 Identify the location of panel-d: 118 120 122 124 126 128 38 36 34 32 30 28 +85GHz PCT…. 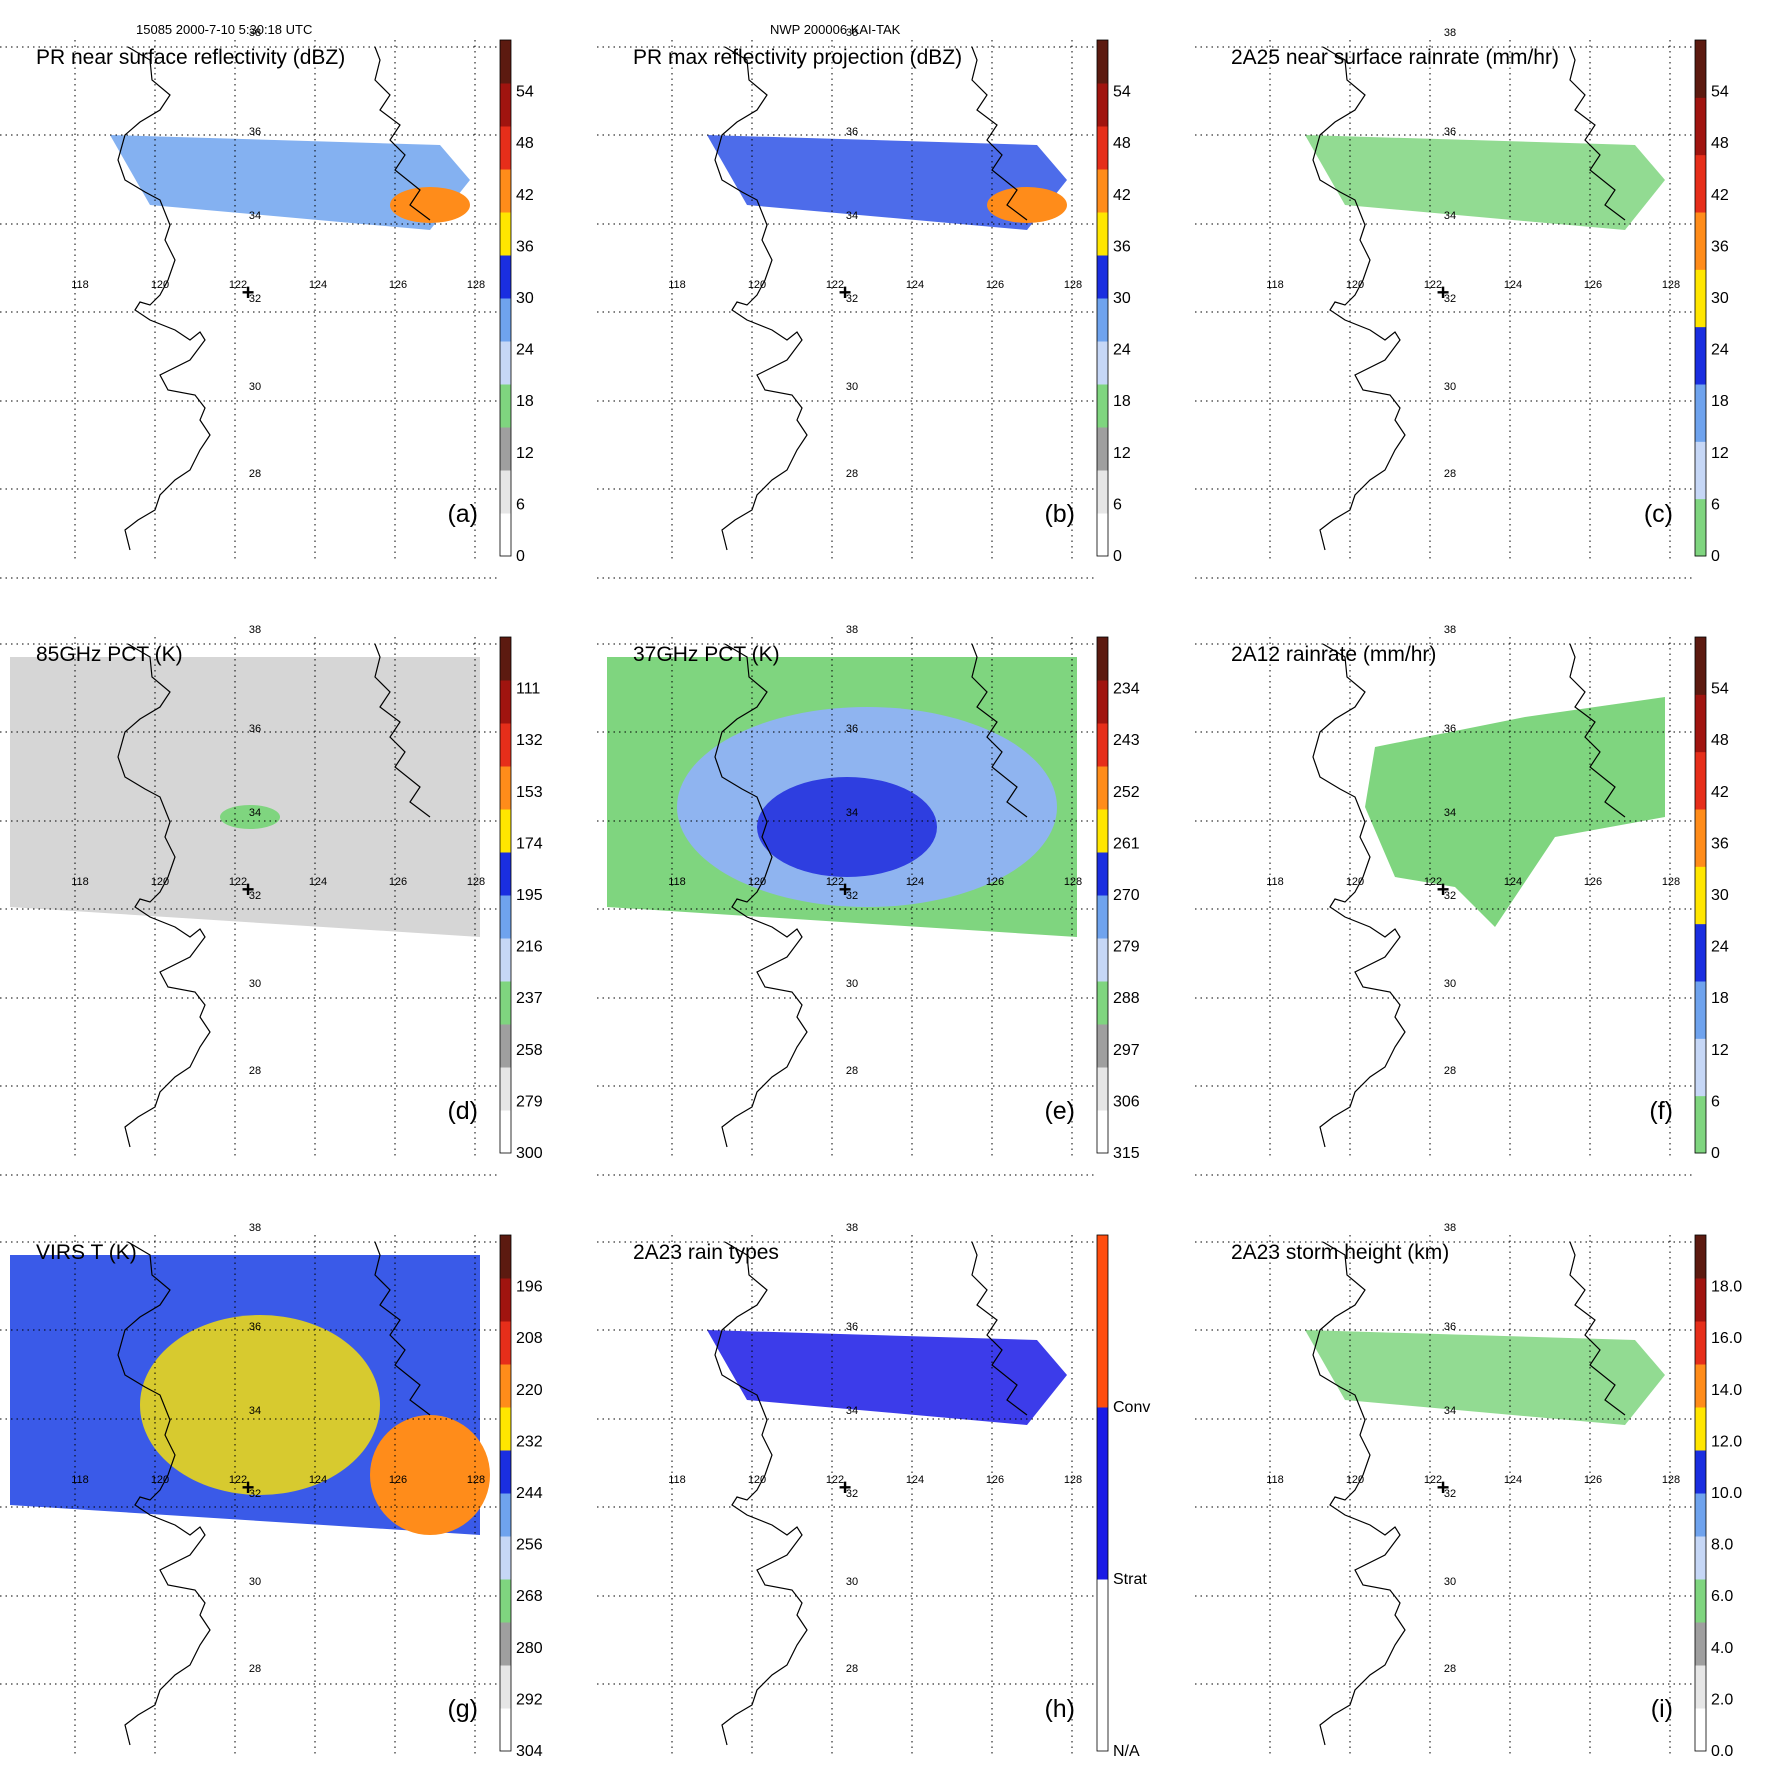
(271, 900).